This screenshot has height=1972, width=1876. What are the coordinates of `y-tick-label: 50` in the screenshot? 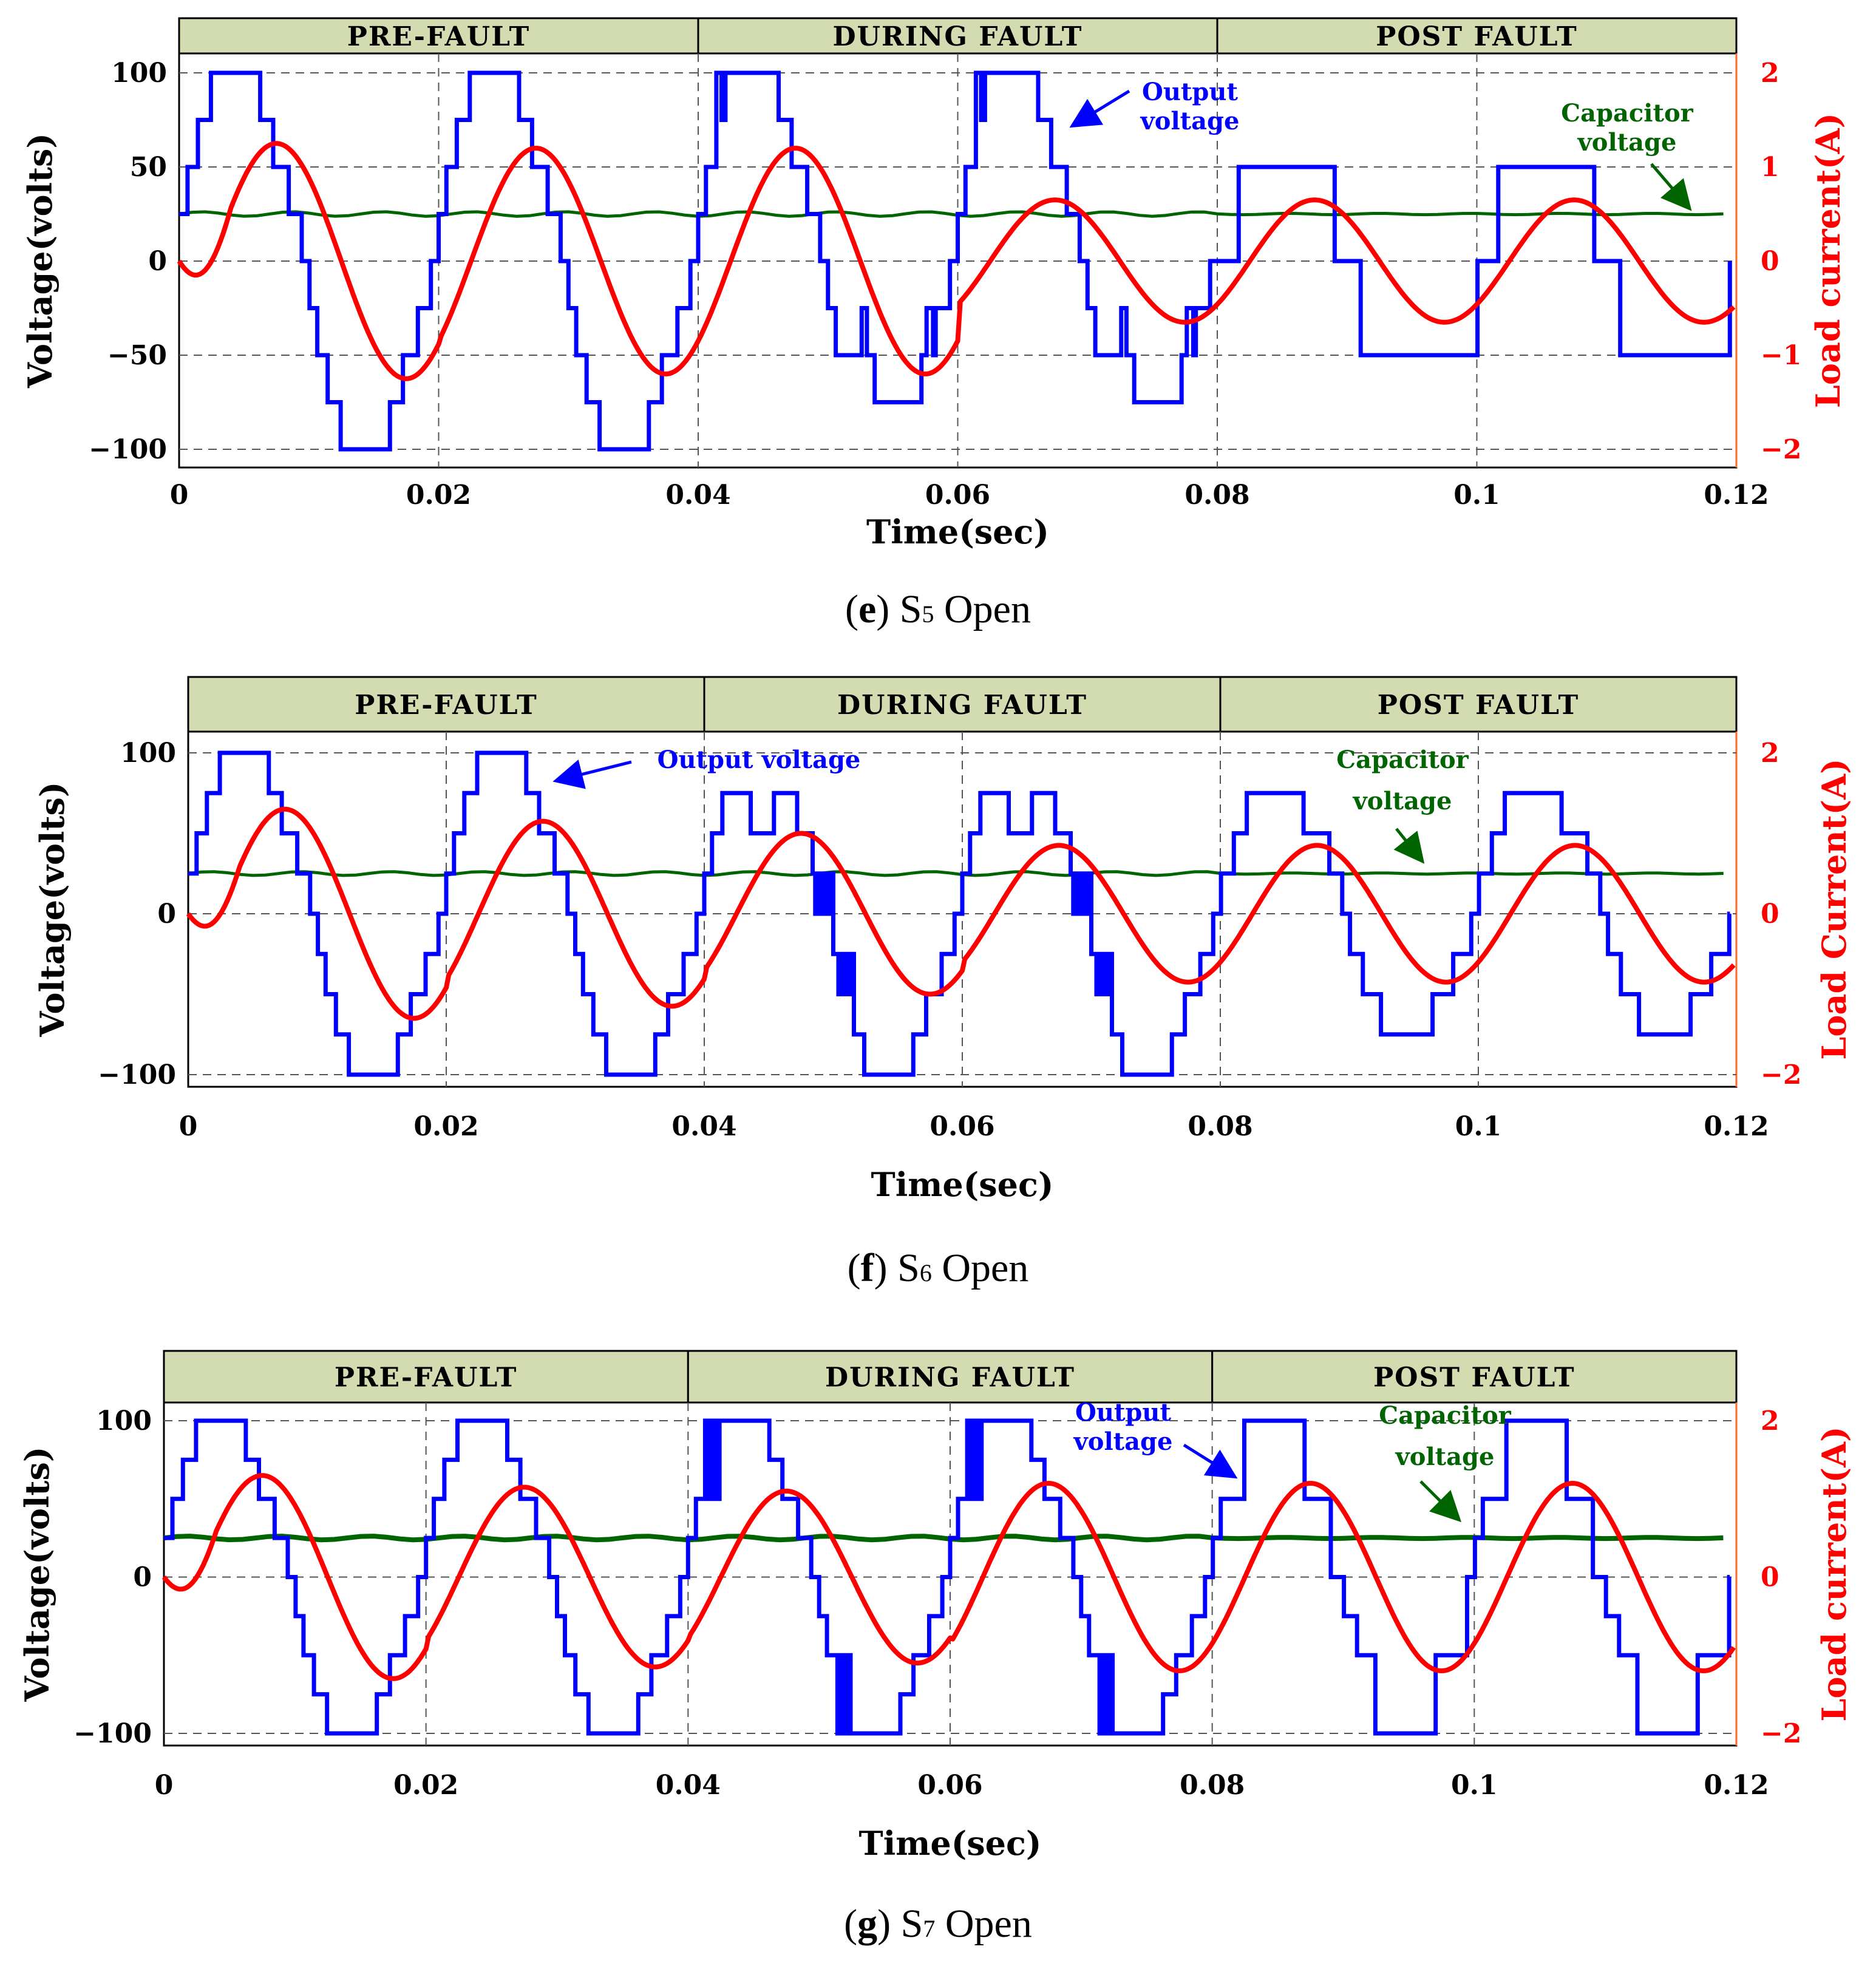 It's located at (148, 167).